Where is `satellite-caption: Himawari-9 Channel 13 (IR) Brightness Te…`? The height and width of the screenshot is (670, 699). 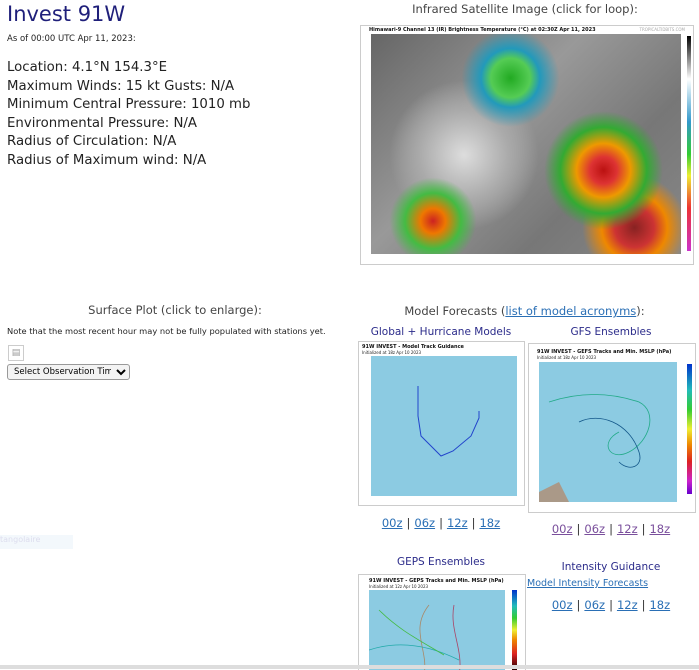 satellite-caption: Himawari-9 Channel 13 (IR) Brightness Te… is located at coordinates (482, 30).